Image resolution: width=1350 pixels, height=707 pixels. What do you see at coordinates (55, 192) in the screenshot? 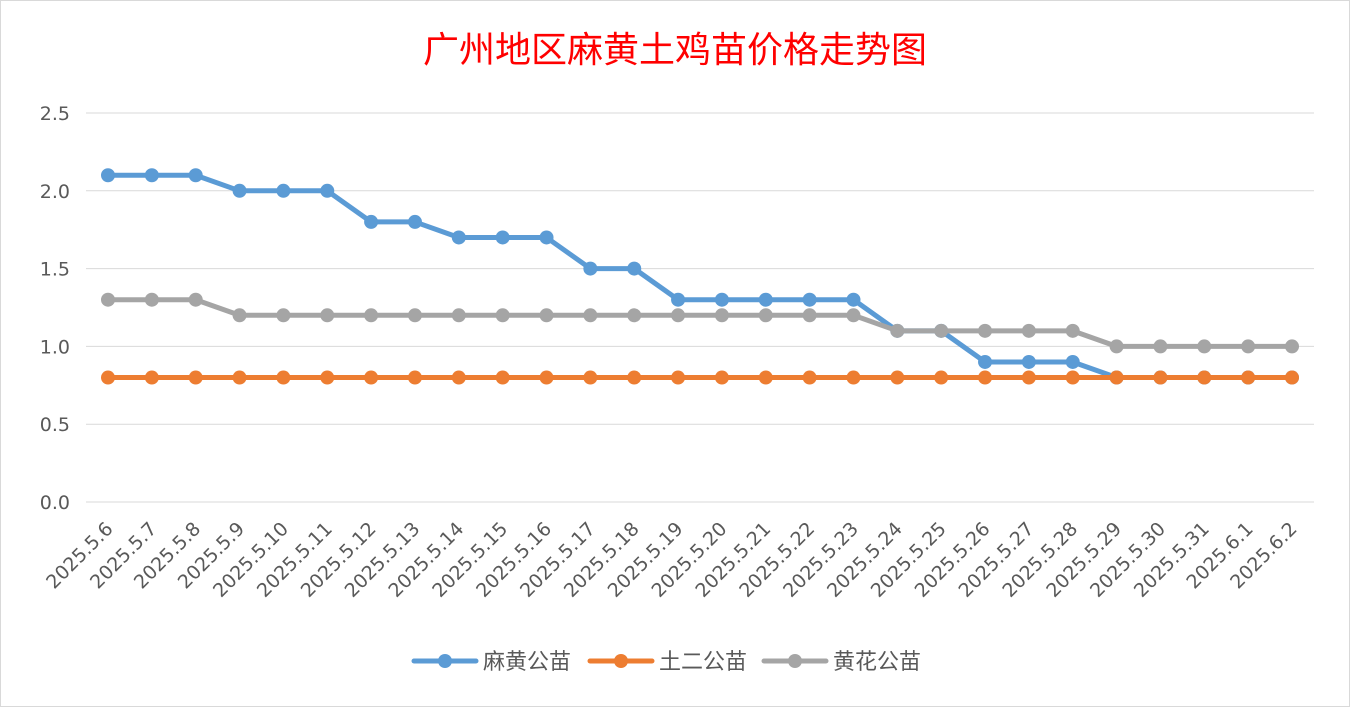
I see `y-tick-label: 2.0` at bounding box center [55, 192].